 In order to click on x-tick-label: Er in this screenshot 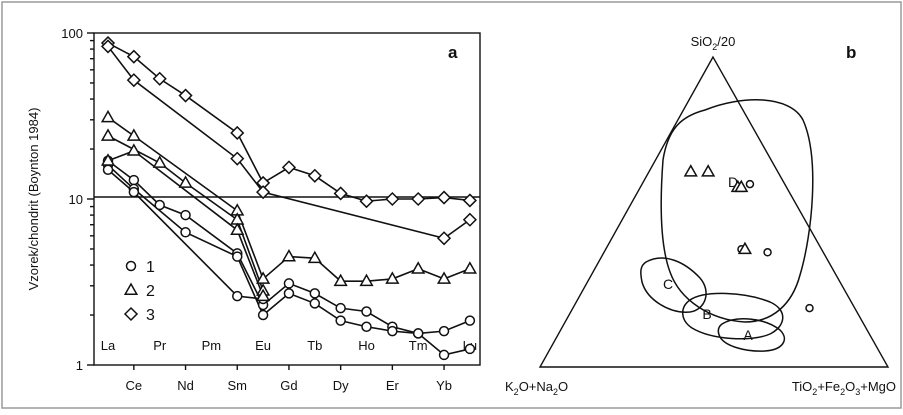, I will do `click(393, 385)`.